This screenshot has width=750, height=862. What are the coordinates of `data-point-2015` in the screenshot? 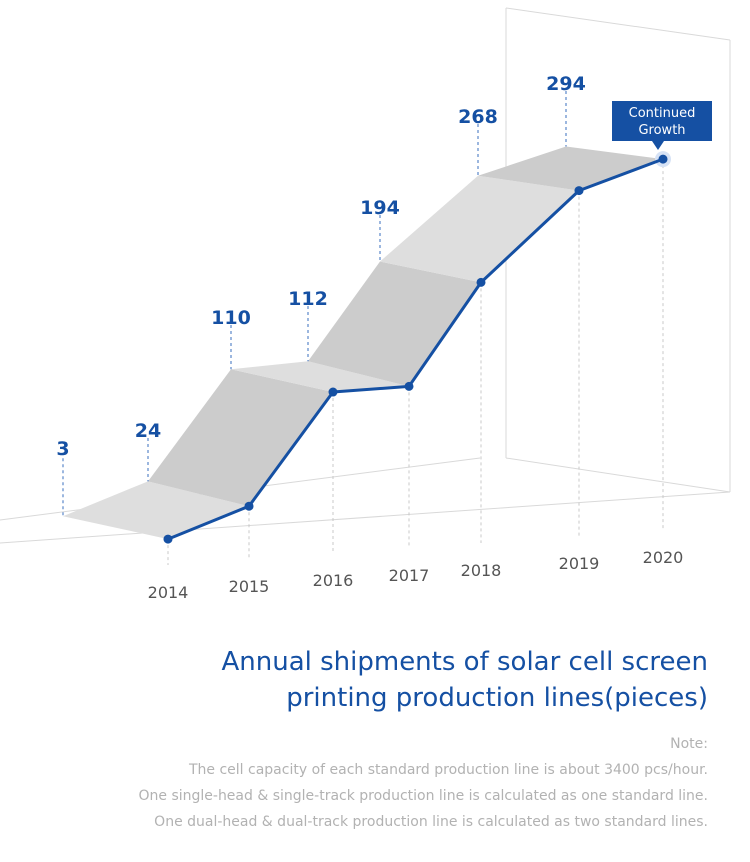 It's located at (249, 506).